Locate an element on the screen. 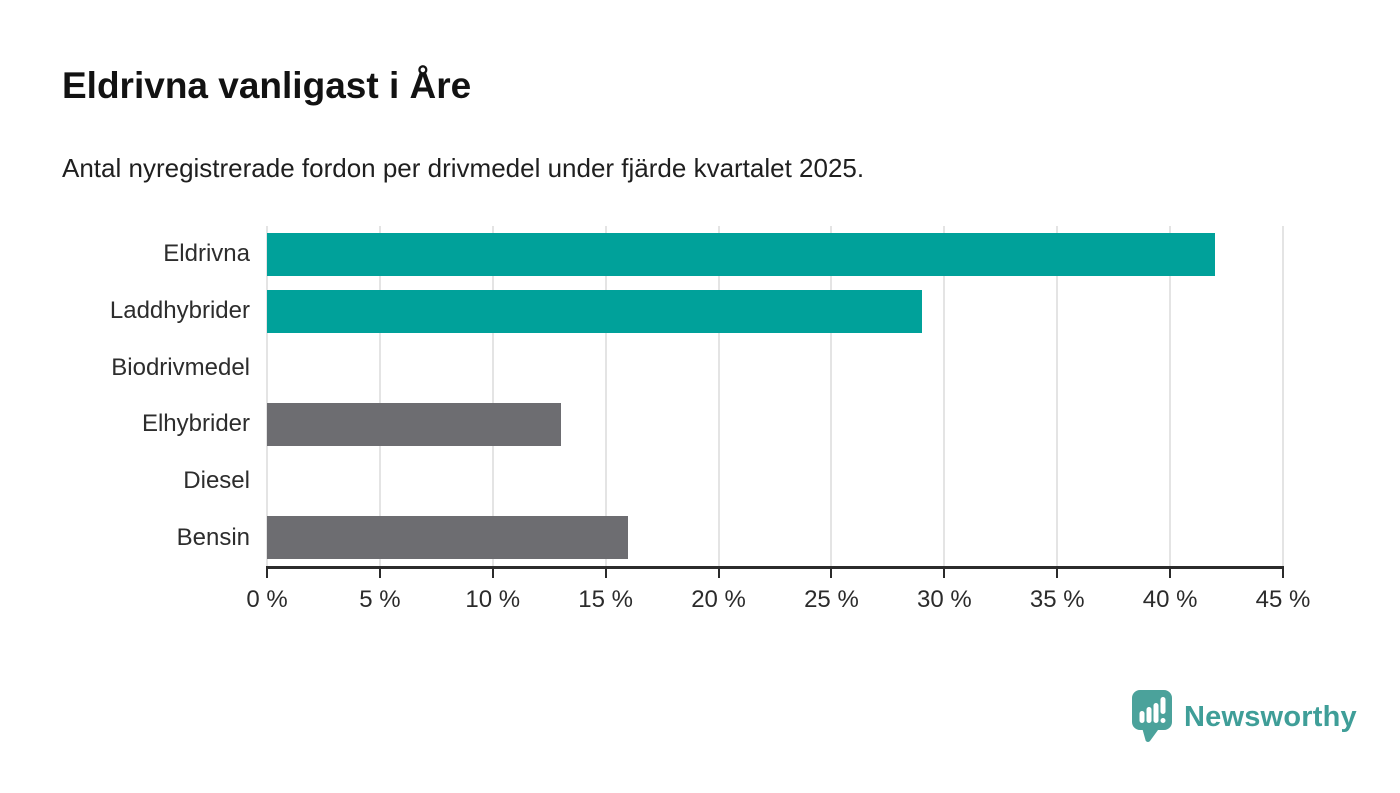 Image resolution: width=1400 pixels, height=793 pixels. x-axis-tick-label-35: 35 % is located at coordinates (1057, 599).